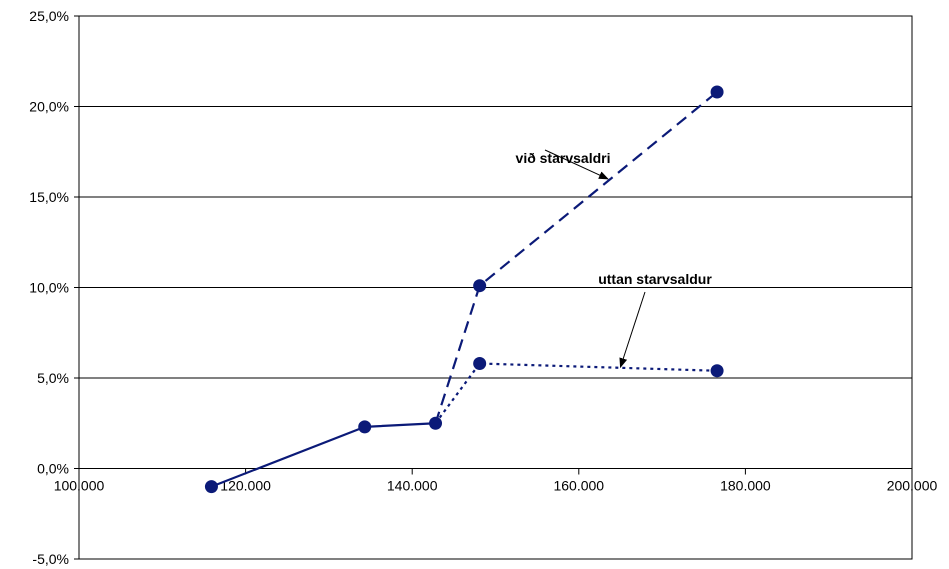  Describe the element at coordinates (912, 486) in the screenshot. I see `x-tick-label: 200.000` at that location.